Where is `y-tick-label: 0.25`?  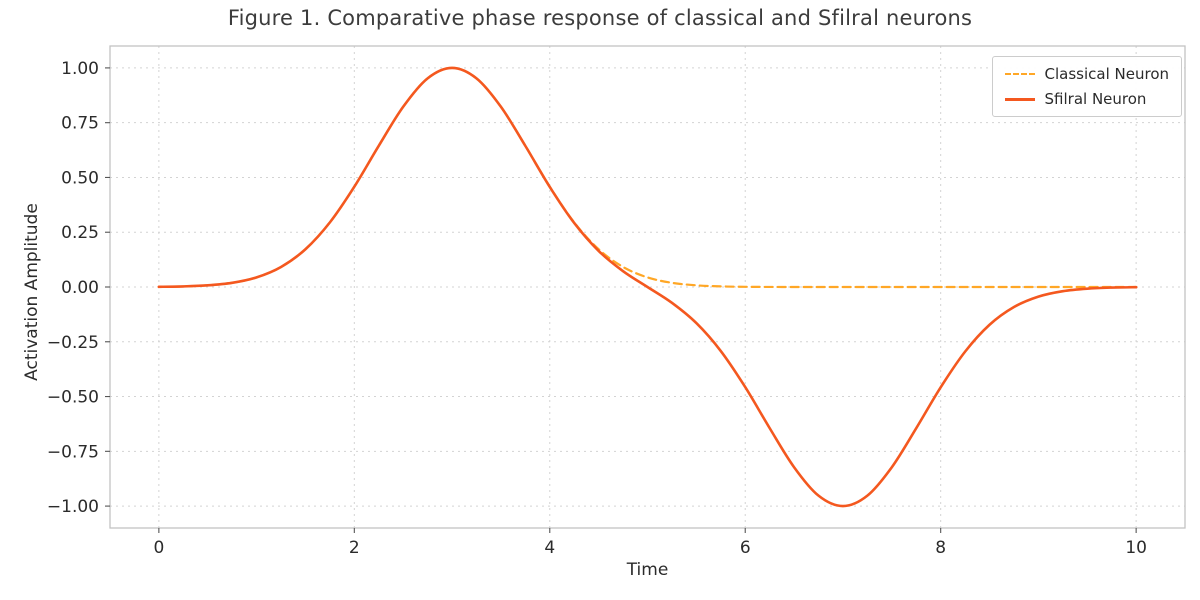 y-tick-label: 0.25 is located at coordinates (80, 233).